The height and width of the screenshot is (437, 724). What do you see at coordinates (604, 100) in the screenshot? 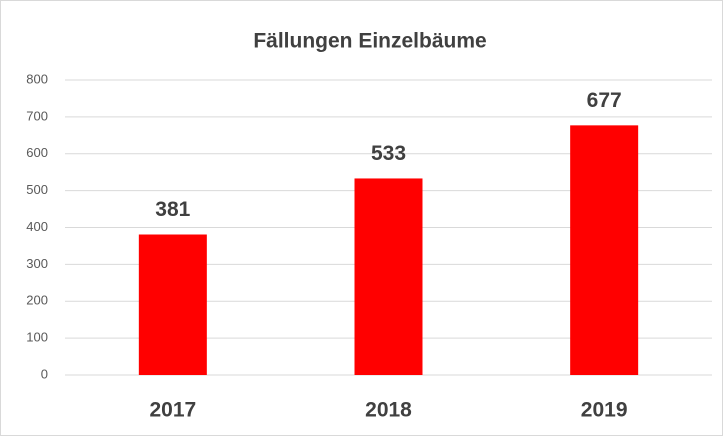
I see `data-label: 677` at bounding box center [604, 100].